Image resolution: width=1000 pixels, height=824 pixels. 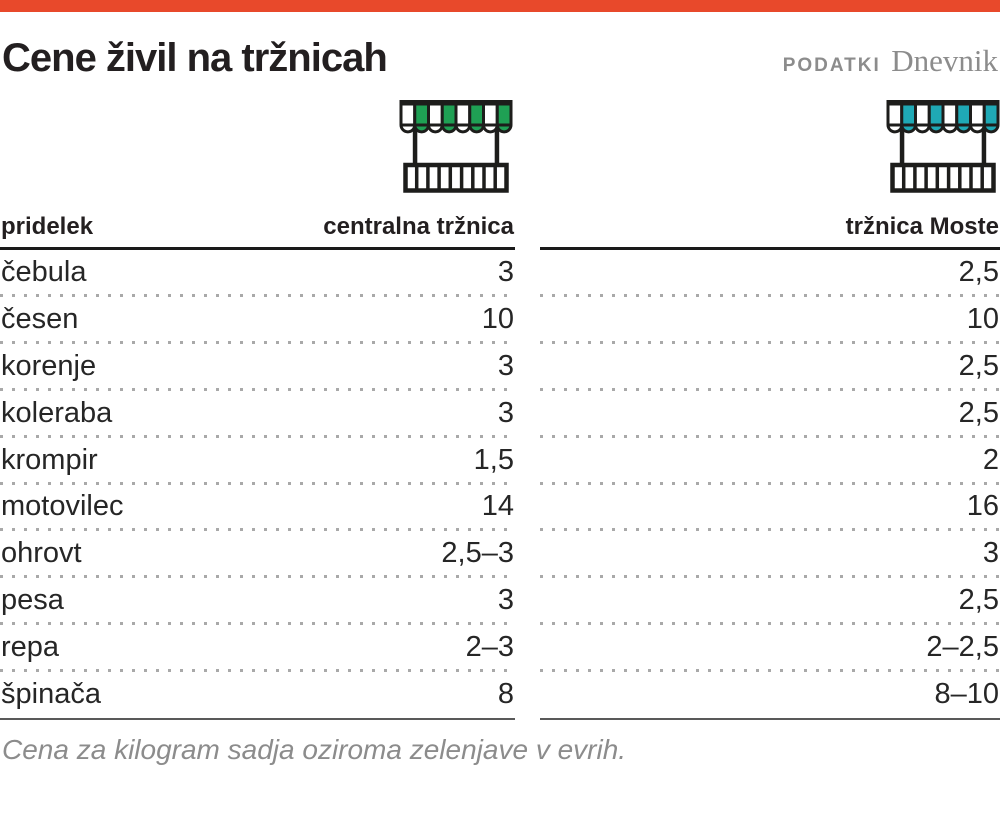 What do you see at coordinates (257, 601) in the screenshot?
I see `table-row: pesa 3` at bounding box center [257, 601].